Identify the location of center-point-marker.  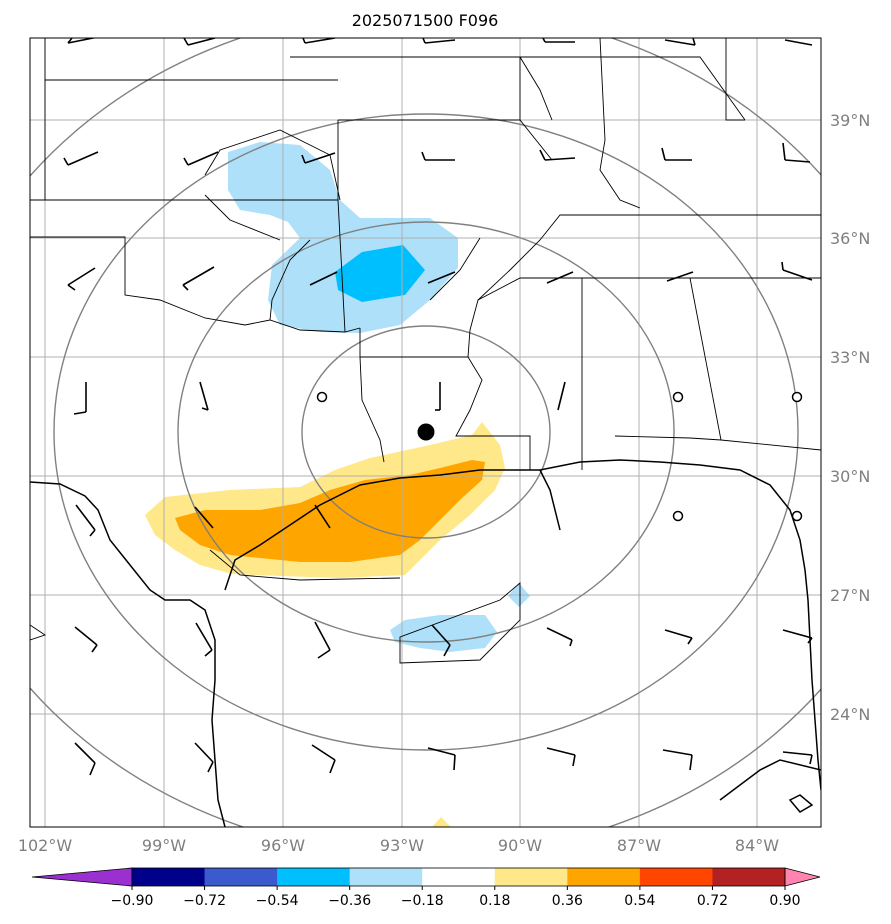
(426, 432).